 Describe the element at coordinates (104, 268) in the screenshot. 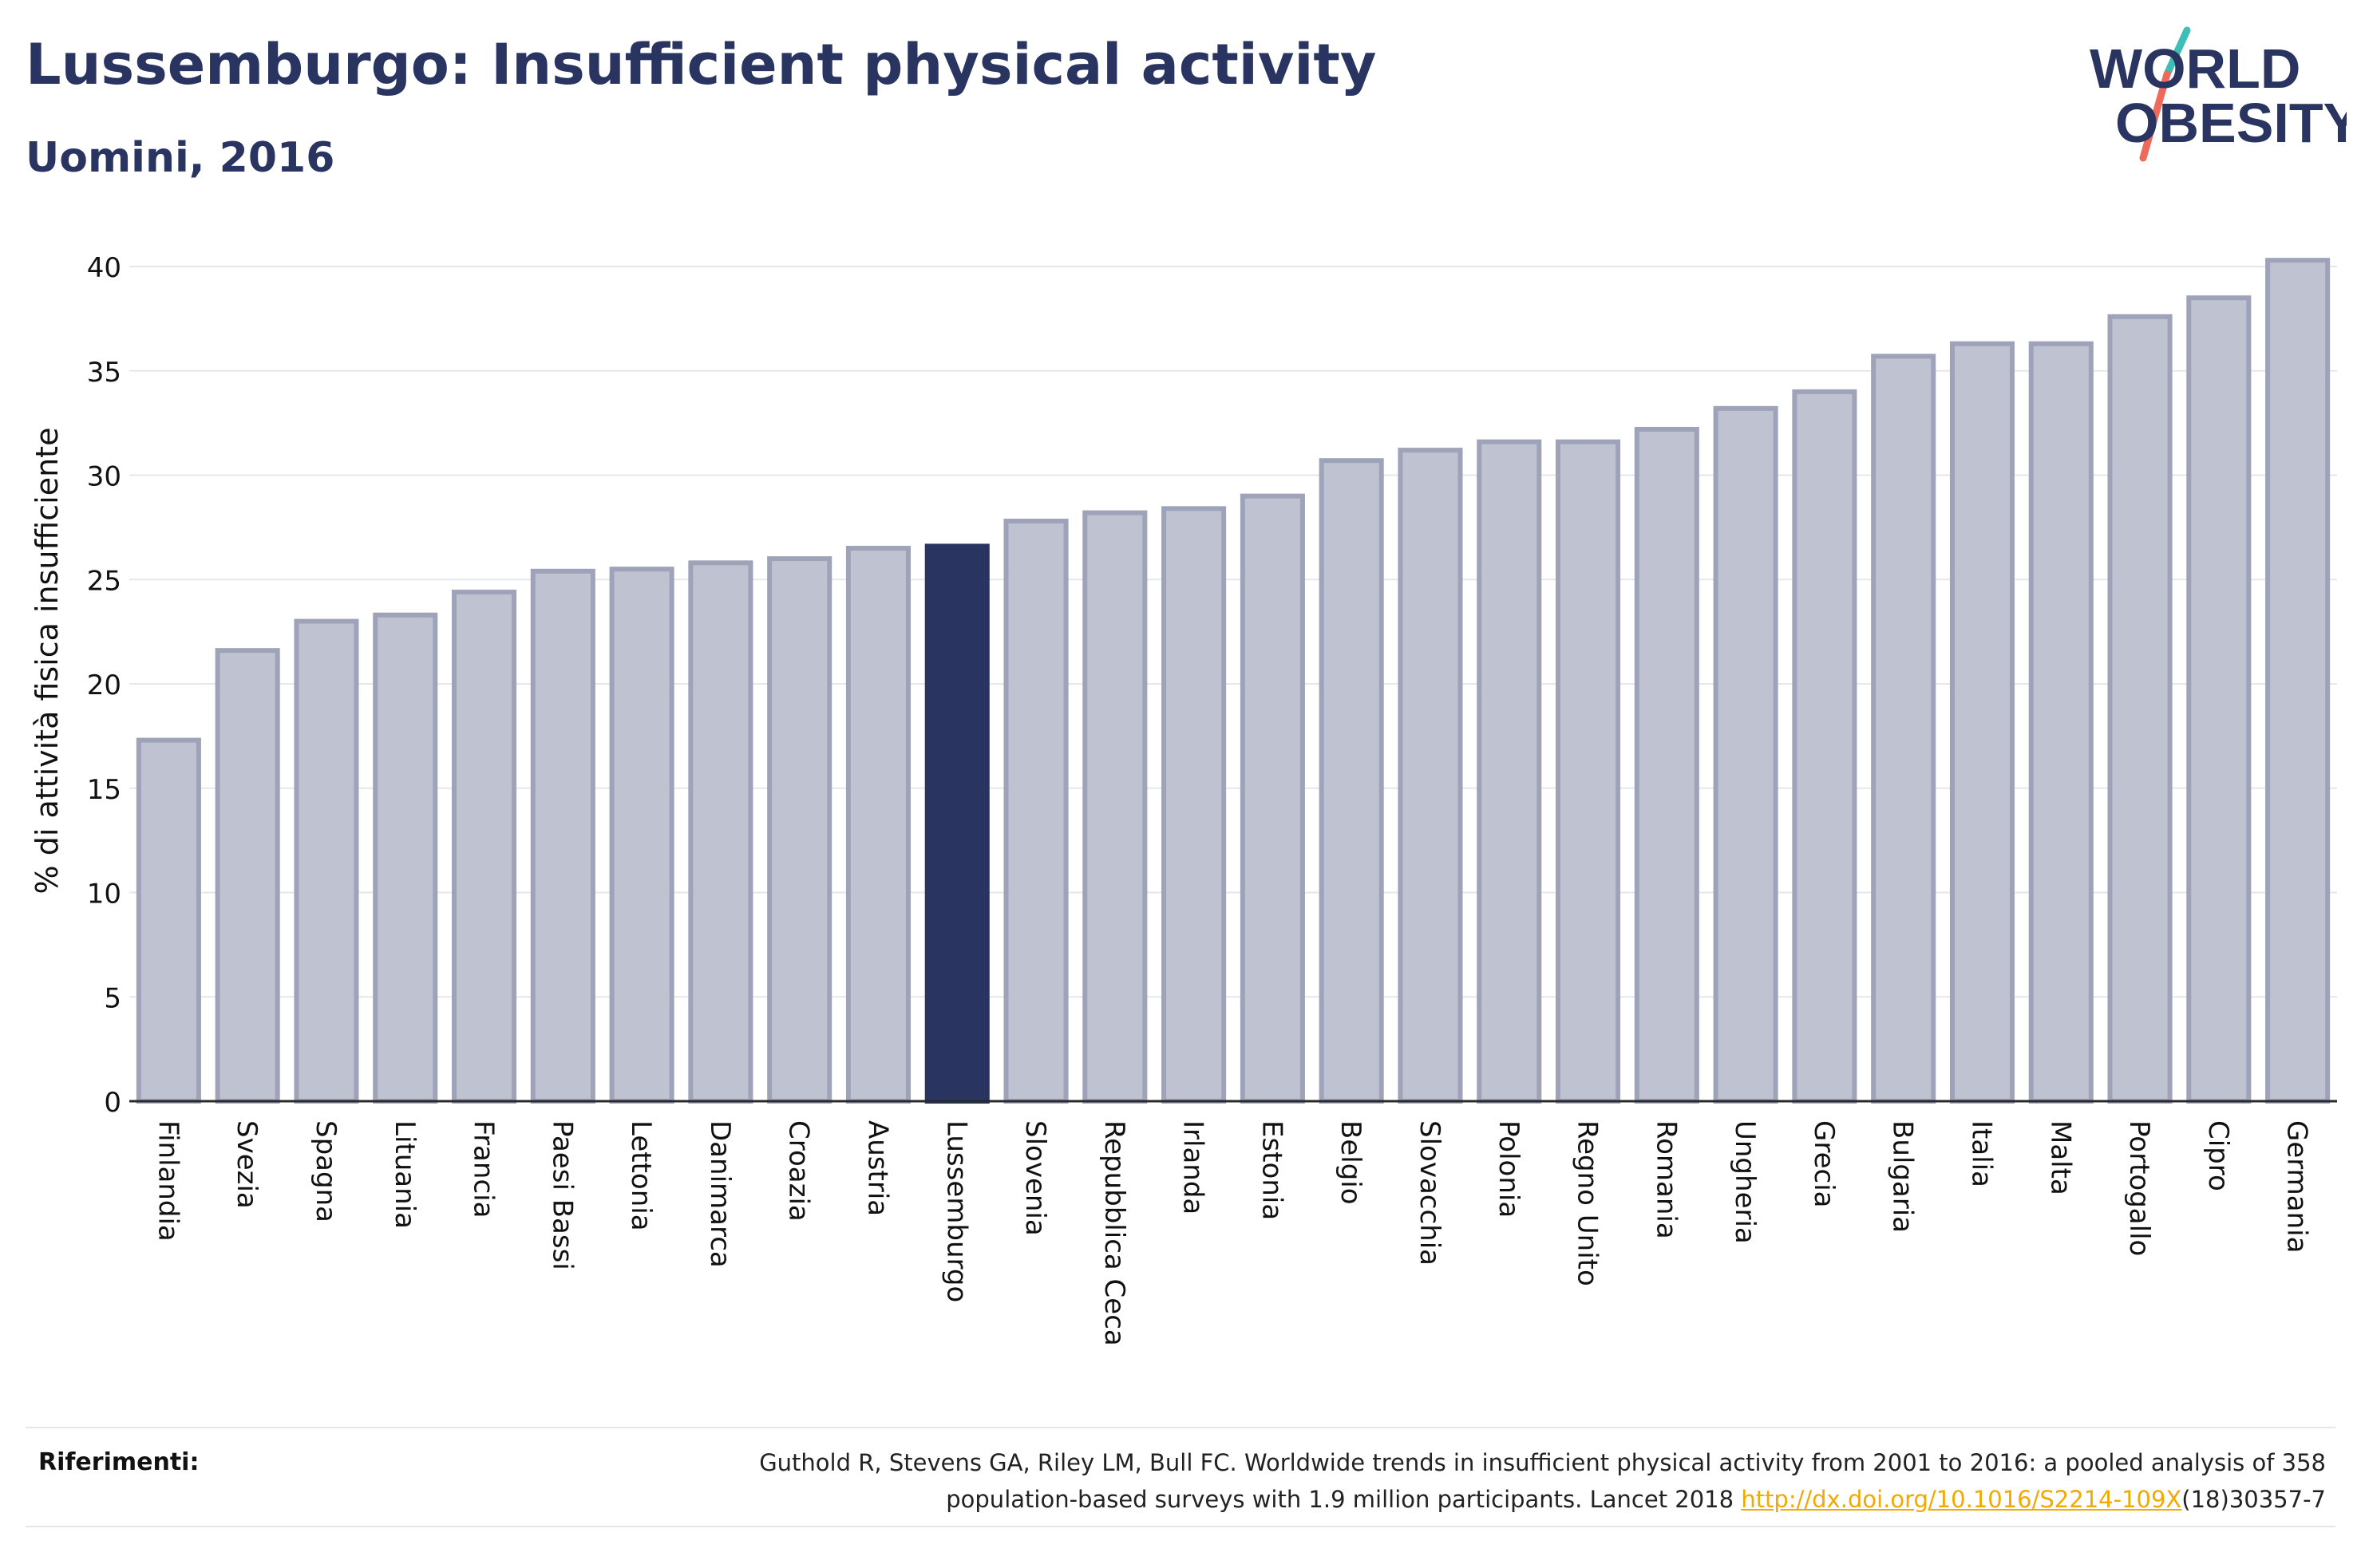

I see `y-tick-label: 40` at that location.